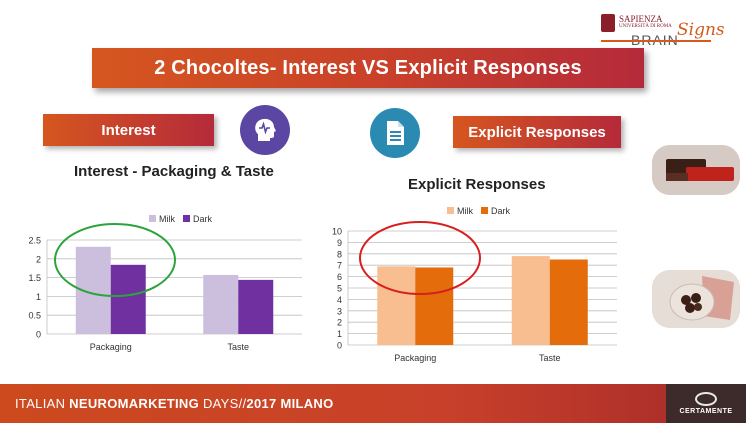  I want to click on explicit-label-box: Explicit Responses, so click(537, 132).